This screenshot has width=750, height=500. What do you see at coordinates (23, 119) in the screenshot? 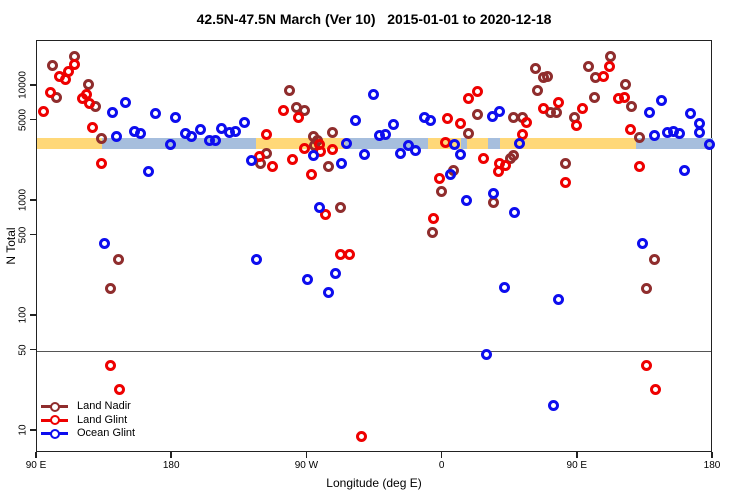
I see `y-axis-tick-label: 5000` at bounding box center [23, 119].